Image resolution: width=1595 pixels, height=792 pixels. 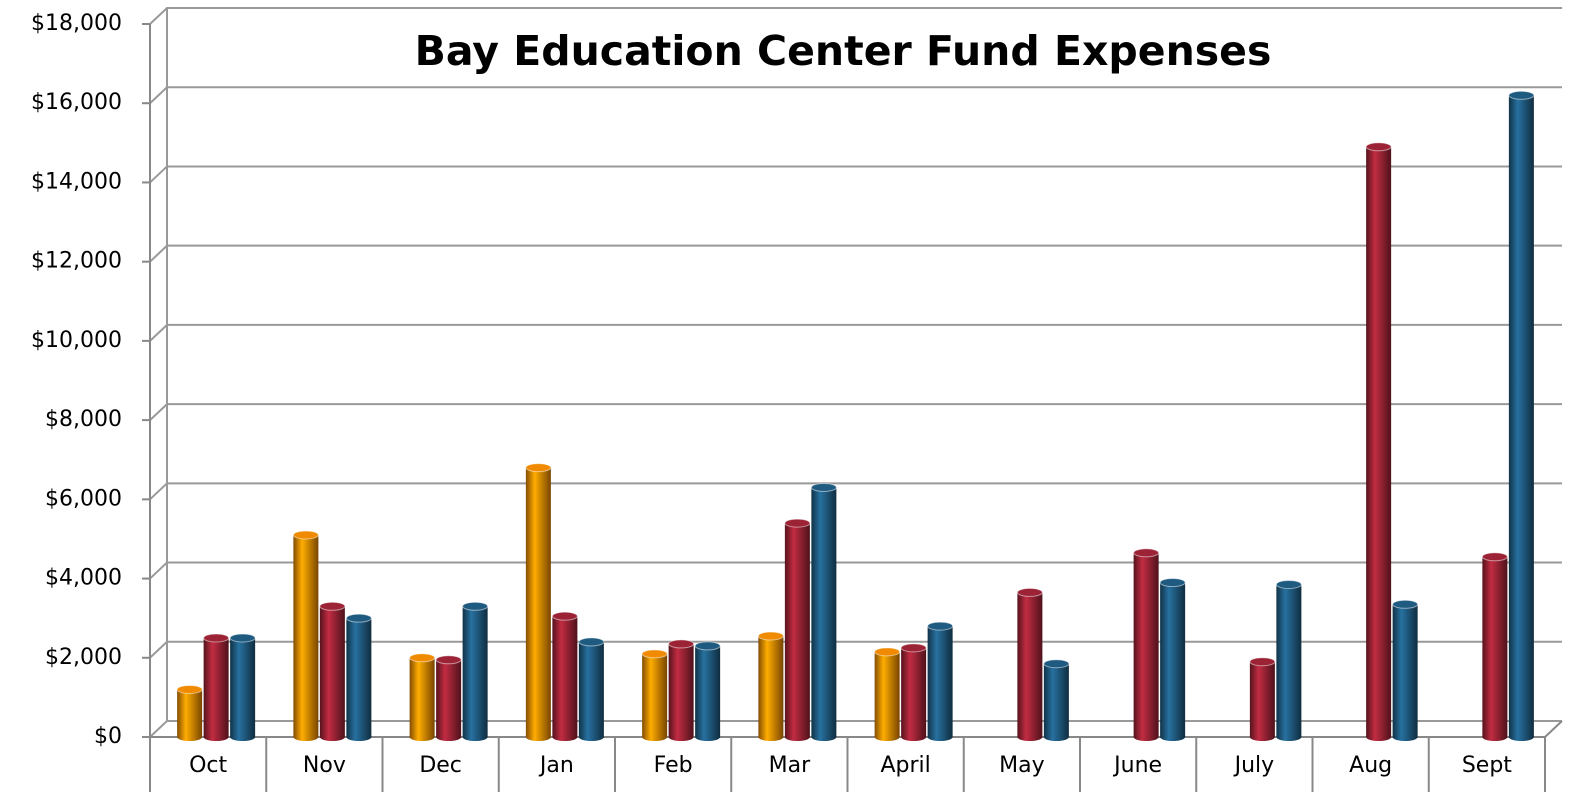 What do you see at coordinates (790, 765) in the screenshot?
I see `x-tick-label: Mar` at bounding box center [790, 765].